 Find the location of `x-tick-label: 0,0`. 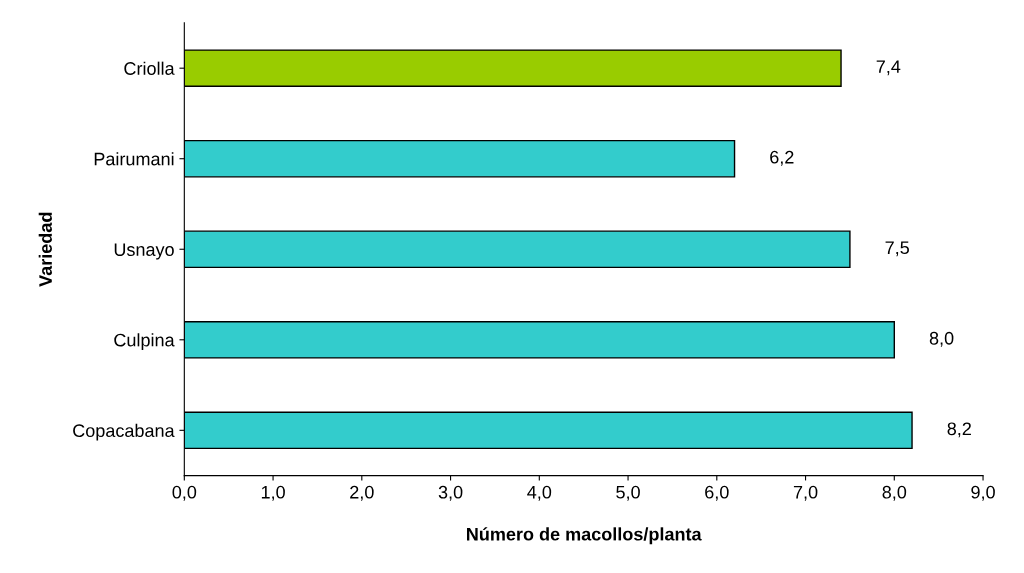

x-tick-label: 0,0 is located at coordinates (184, 493).